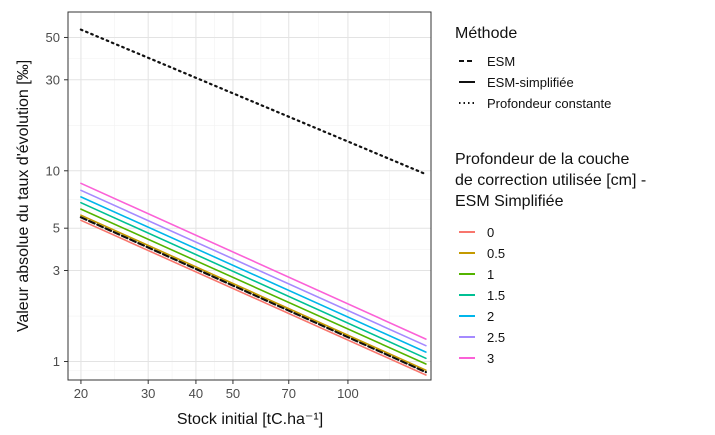 Image resolution: width=715 pixels, height=435 pixels. What do you see at coordinates (250, 419) in the screenshot?
I see `x-axis-title: Stock initial [tC.ha⁻¹]` at bounding box center [250, 419].